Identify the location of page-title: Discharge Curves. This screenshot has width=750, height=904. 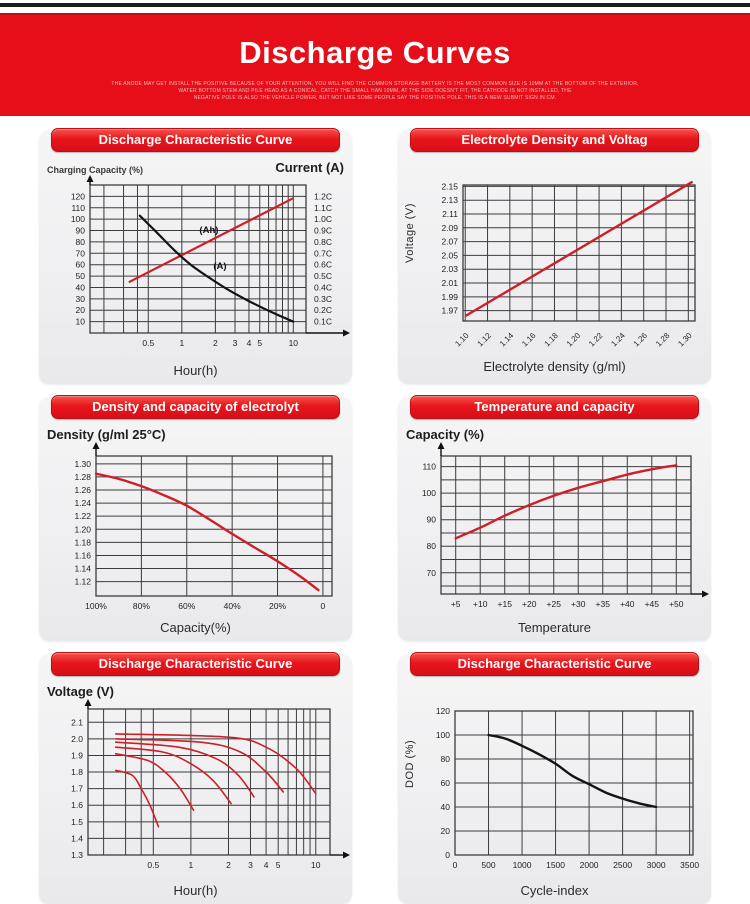
(375, 52).